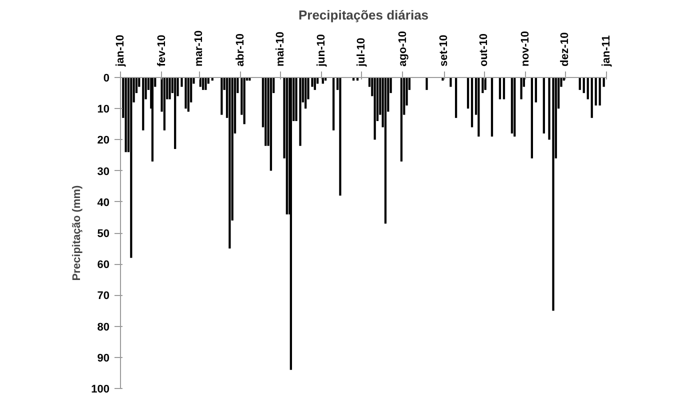 This screenshot has width=696, height=406. What do you see at coordinates (120, 51) in the screenshot?
I see `x-tick-label: jan-10` at bounding box center [120, 51].